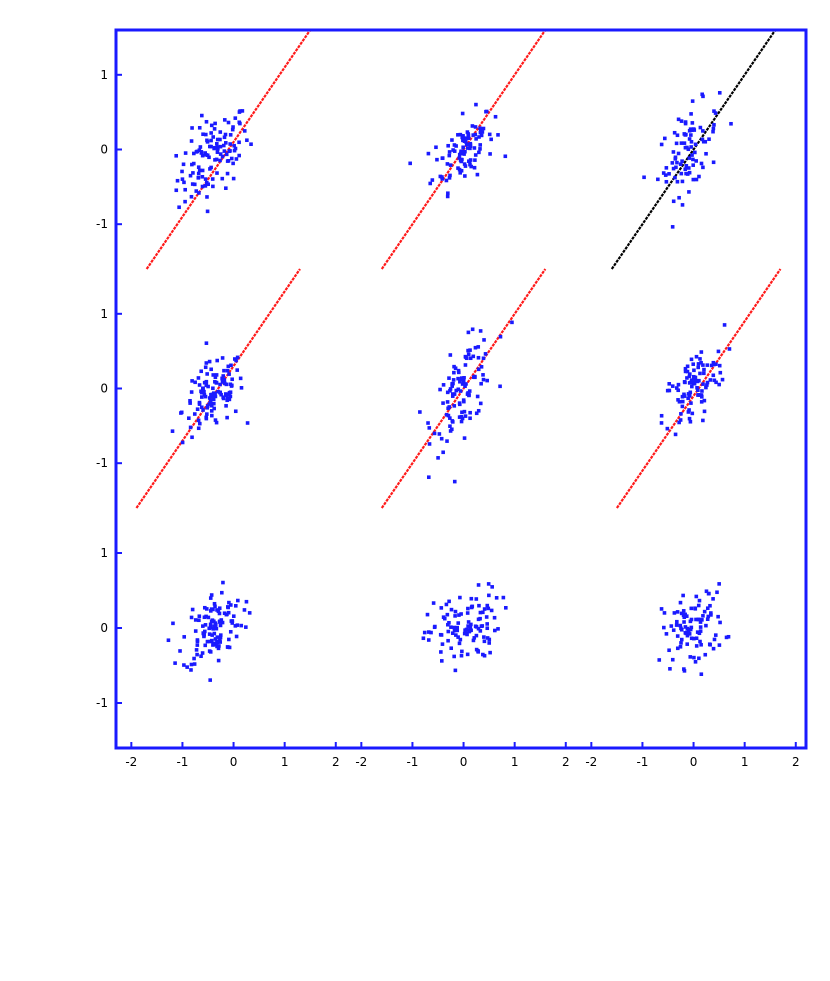  What do you see at coordinates (218, 388) in the screenshot?
I see `fit-line` at bounding box center [218, 388].